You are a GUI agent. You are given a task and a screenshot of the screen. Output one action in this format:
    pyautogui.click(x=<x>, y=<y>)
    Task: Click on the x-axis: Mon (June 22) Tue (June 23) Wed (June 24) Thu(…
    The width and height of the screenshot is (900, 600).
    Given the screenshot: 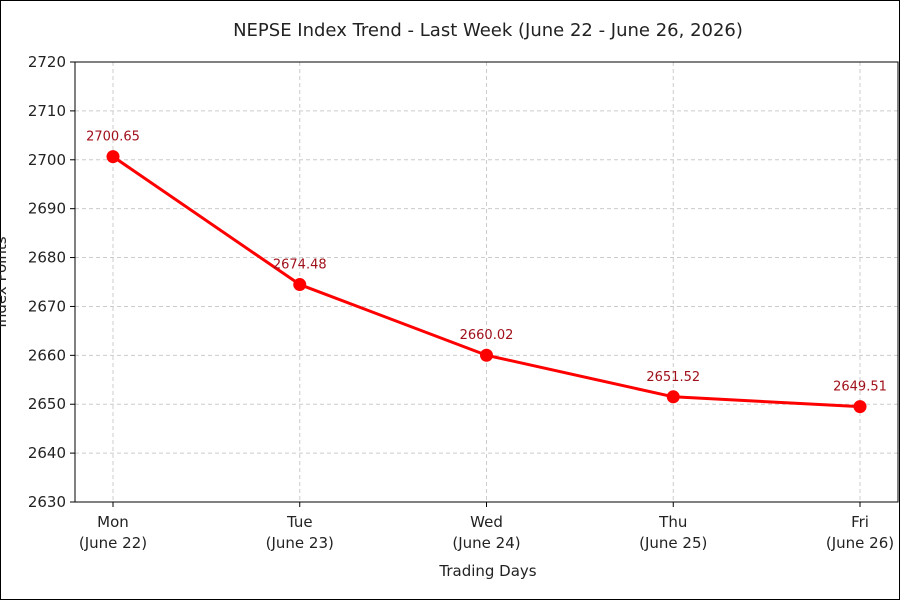 What is the action you would take?
    pyautogui.click(x=486, y=527)
    